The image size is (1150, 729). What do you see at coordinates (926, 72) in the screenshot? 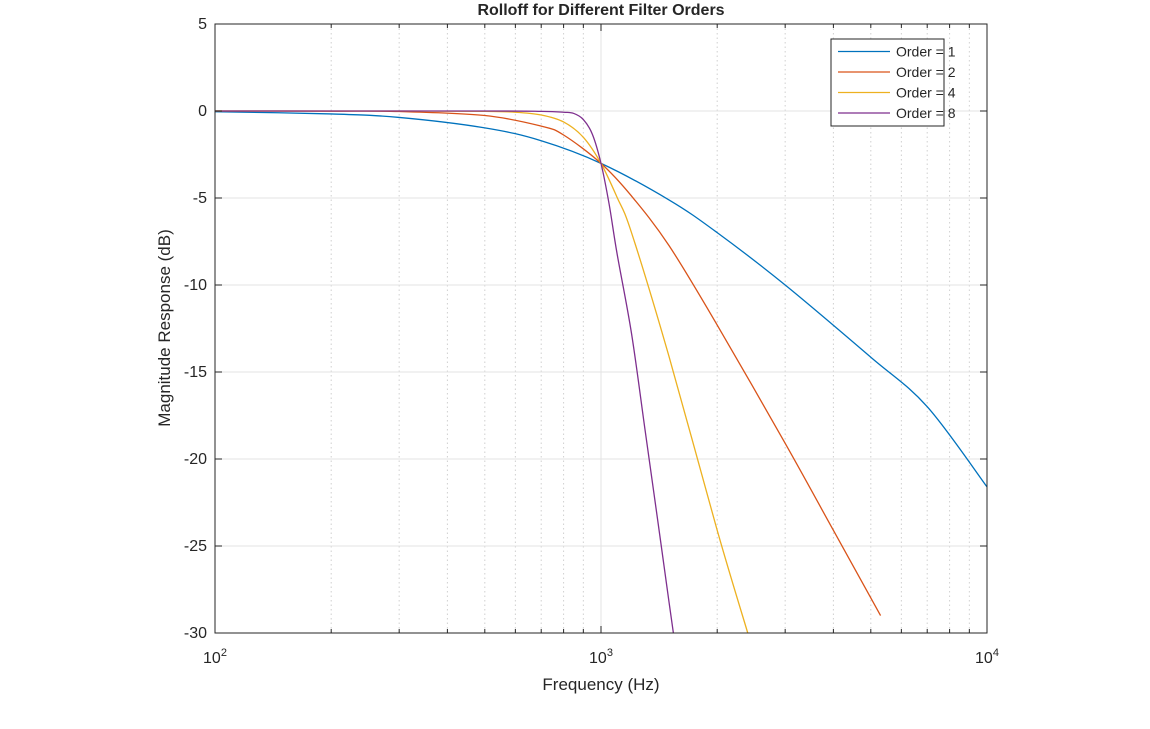
I see `legend-label-order-2: Order = 2` at bounding box center [926, 72].